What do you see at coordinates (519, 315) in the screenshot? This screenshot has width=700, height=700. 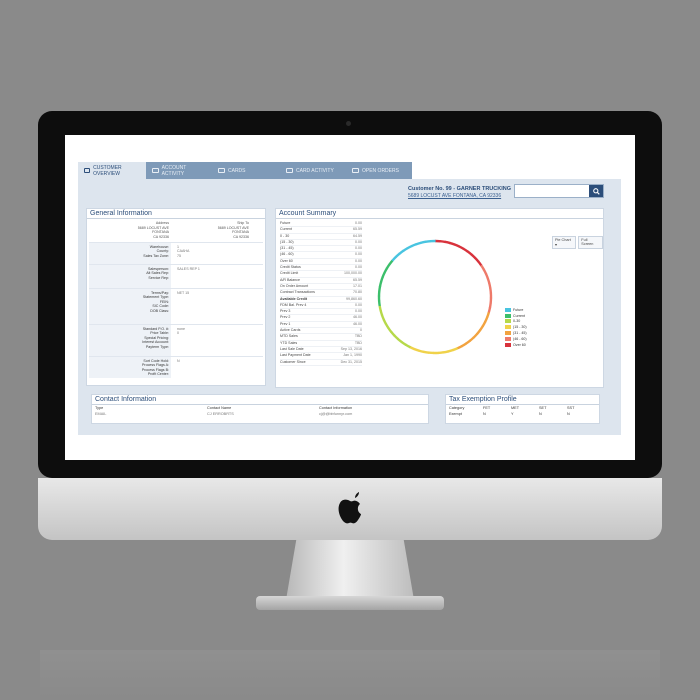 I see `legend-label: Current` at bounding box center [519, 315].